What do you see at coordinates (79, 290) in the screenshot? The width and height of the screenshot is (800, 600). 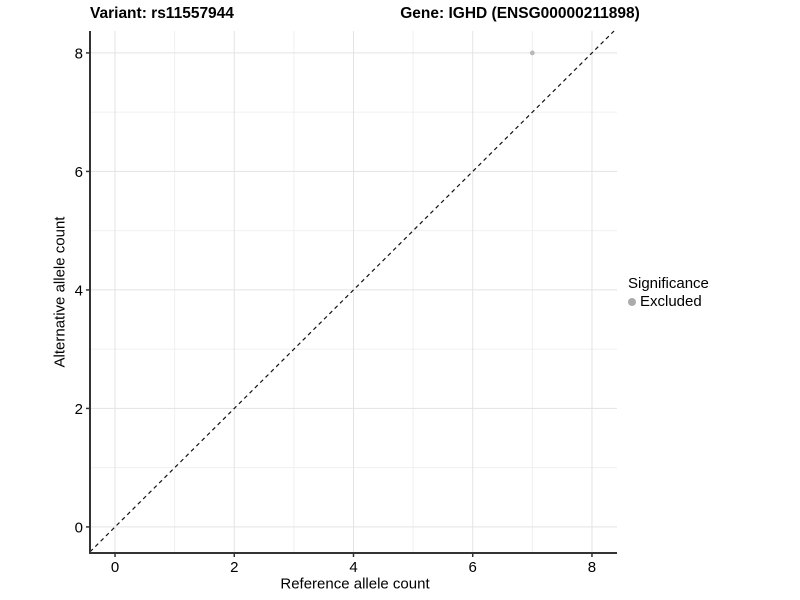 I see `y-tick-label: 4` at bounding box center [79, 290].